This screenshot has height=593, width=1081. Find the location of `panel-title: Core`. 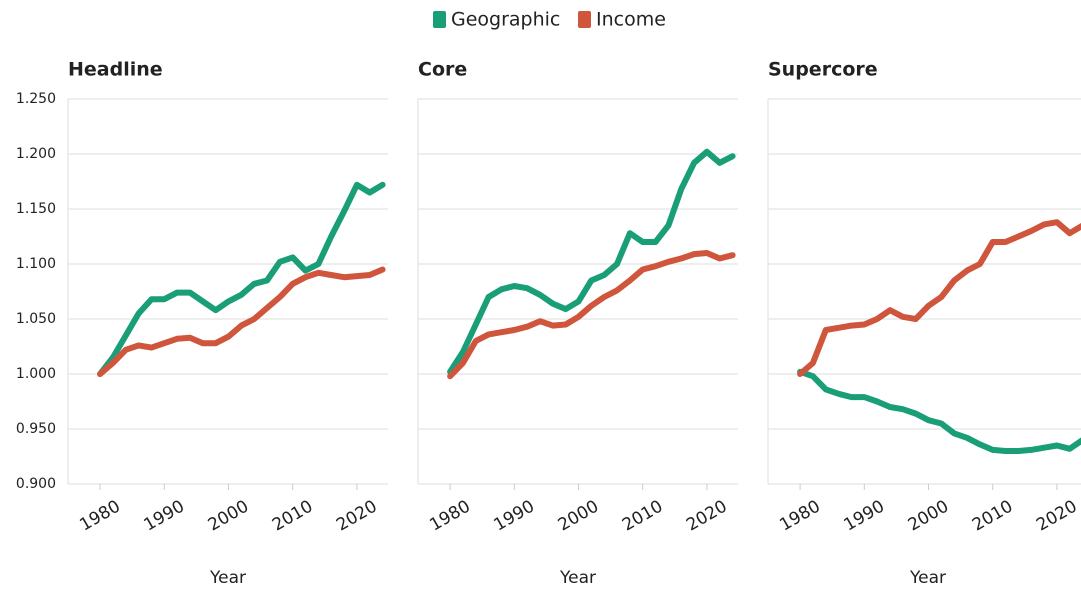

panel-title: Core is located at coordinates (442, 70).